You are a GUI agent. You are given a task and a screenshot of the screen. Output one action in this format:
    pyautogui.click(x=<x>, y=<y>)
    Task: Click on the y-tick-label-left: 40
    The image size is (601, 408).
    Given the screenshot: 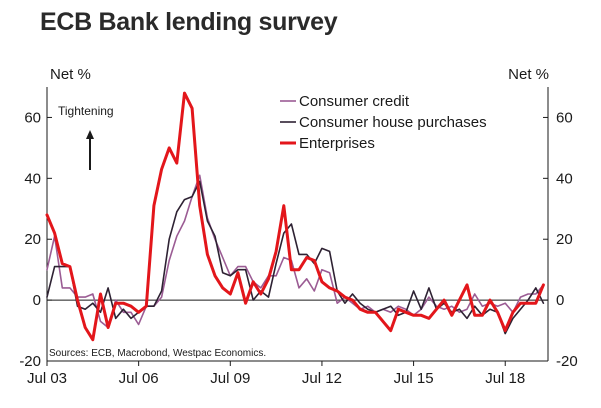 What is the action you would take?
    pyautogui.click(x=32, y=178)
    